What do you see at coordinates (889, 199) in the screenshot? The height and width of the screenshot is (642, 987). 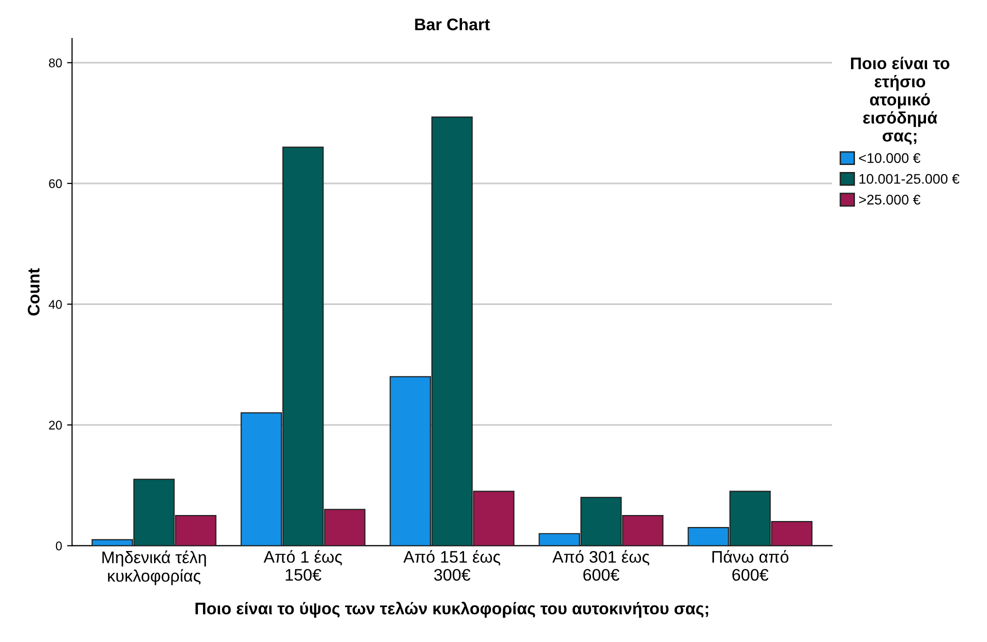 I see `legend-label: >25.000 €` at bounding box center [889, 199].